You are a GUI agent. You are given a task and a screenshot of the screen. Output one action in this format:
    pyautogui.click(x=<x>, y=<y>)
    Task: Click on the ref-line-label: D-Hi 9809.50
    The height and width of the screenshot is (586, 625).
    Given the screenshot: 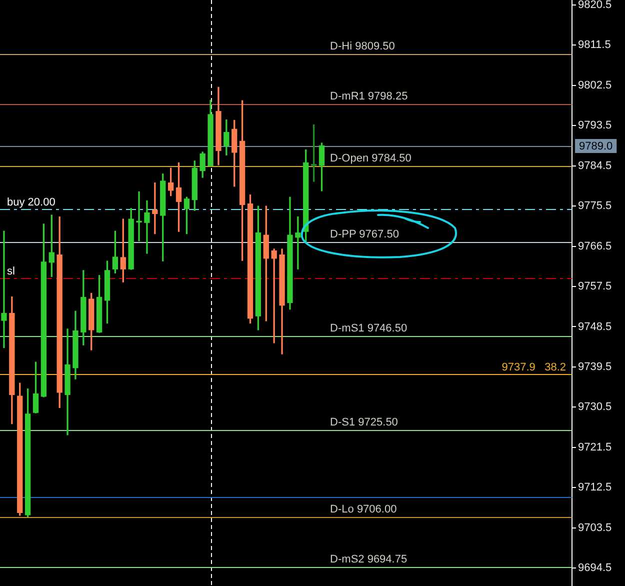 What is the action you would take?
    pyautogui.click(x=362, y=46)
    